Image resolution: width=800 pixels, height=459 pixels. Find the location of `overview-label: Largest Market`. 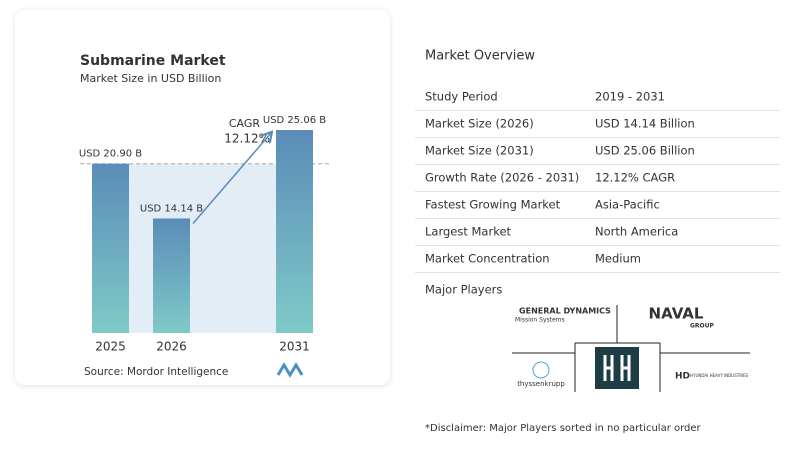

overview-label: Largest Market is located at coordinates (468, 232).